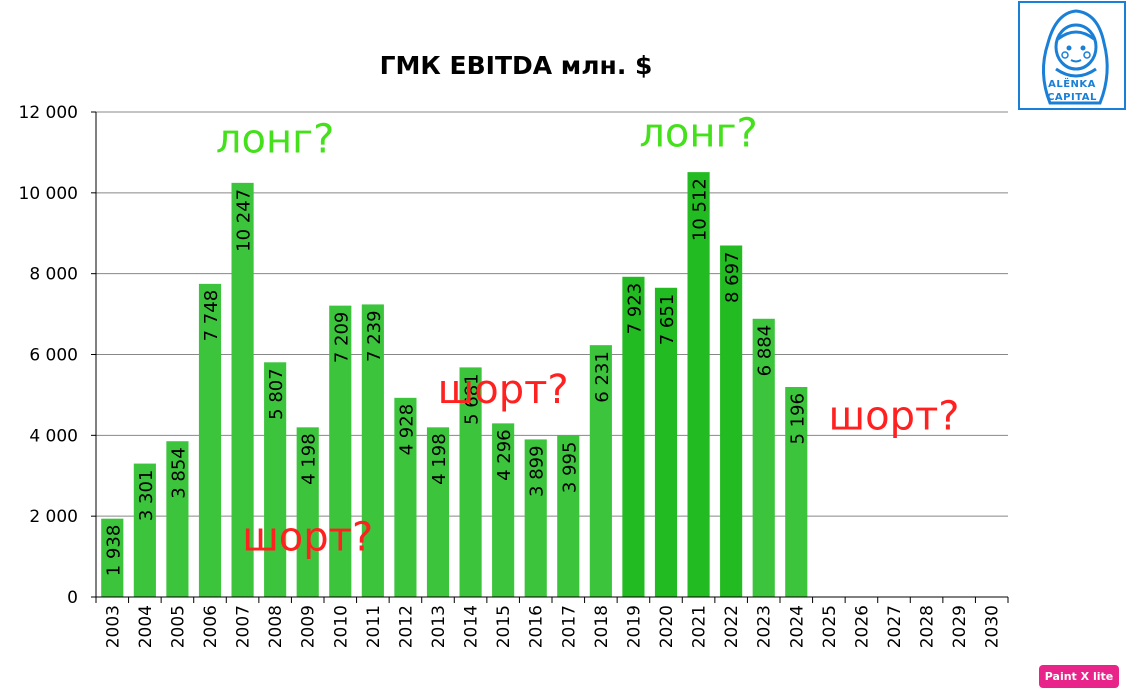  Describe the element at coordinates (993, 626) in the screenshot. I see `x-tick-label: 2030` at that location.